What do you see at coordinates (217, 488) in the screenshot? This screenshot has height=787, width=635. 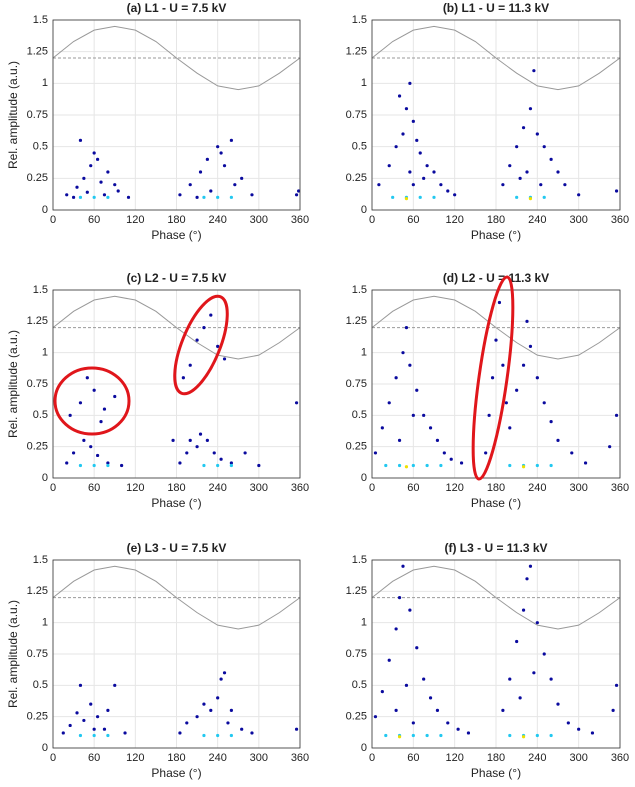 I see `x-tick-label: 240` at bounding box center [217, 488].